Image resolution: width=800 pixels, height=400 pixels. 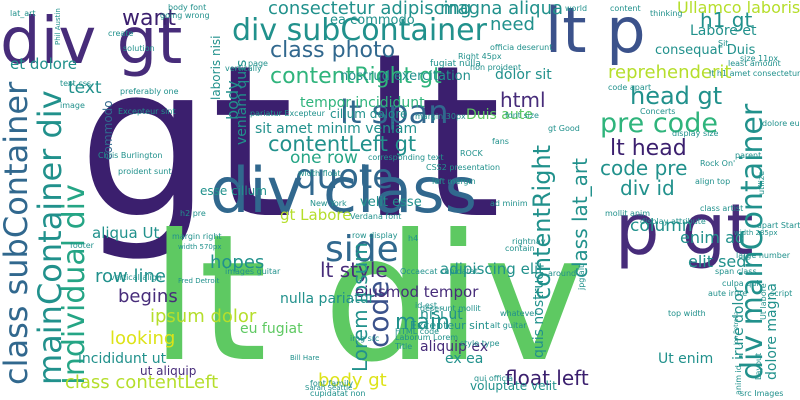 What do you see at coordinates (454, 181) in the screenshot?
I see `word-left-margin: left margin` at bounding box center [454, 181].